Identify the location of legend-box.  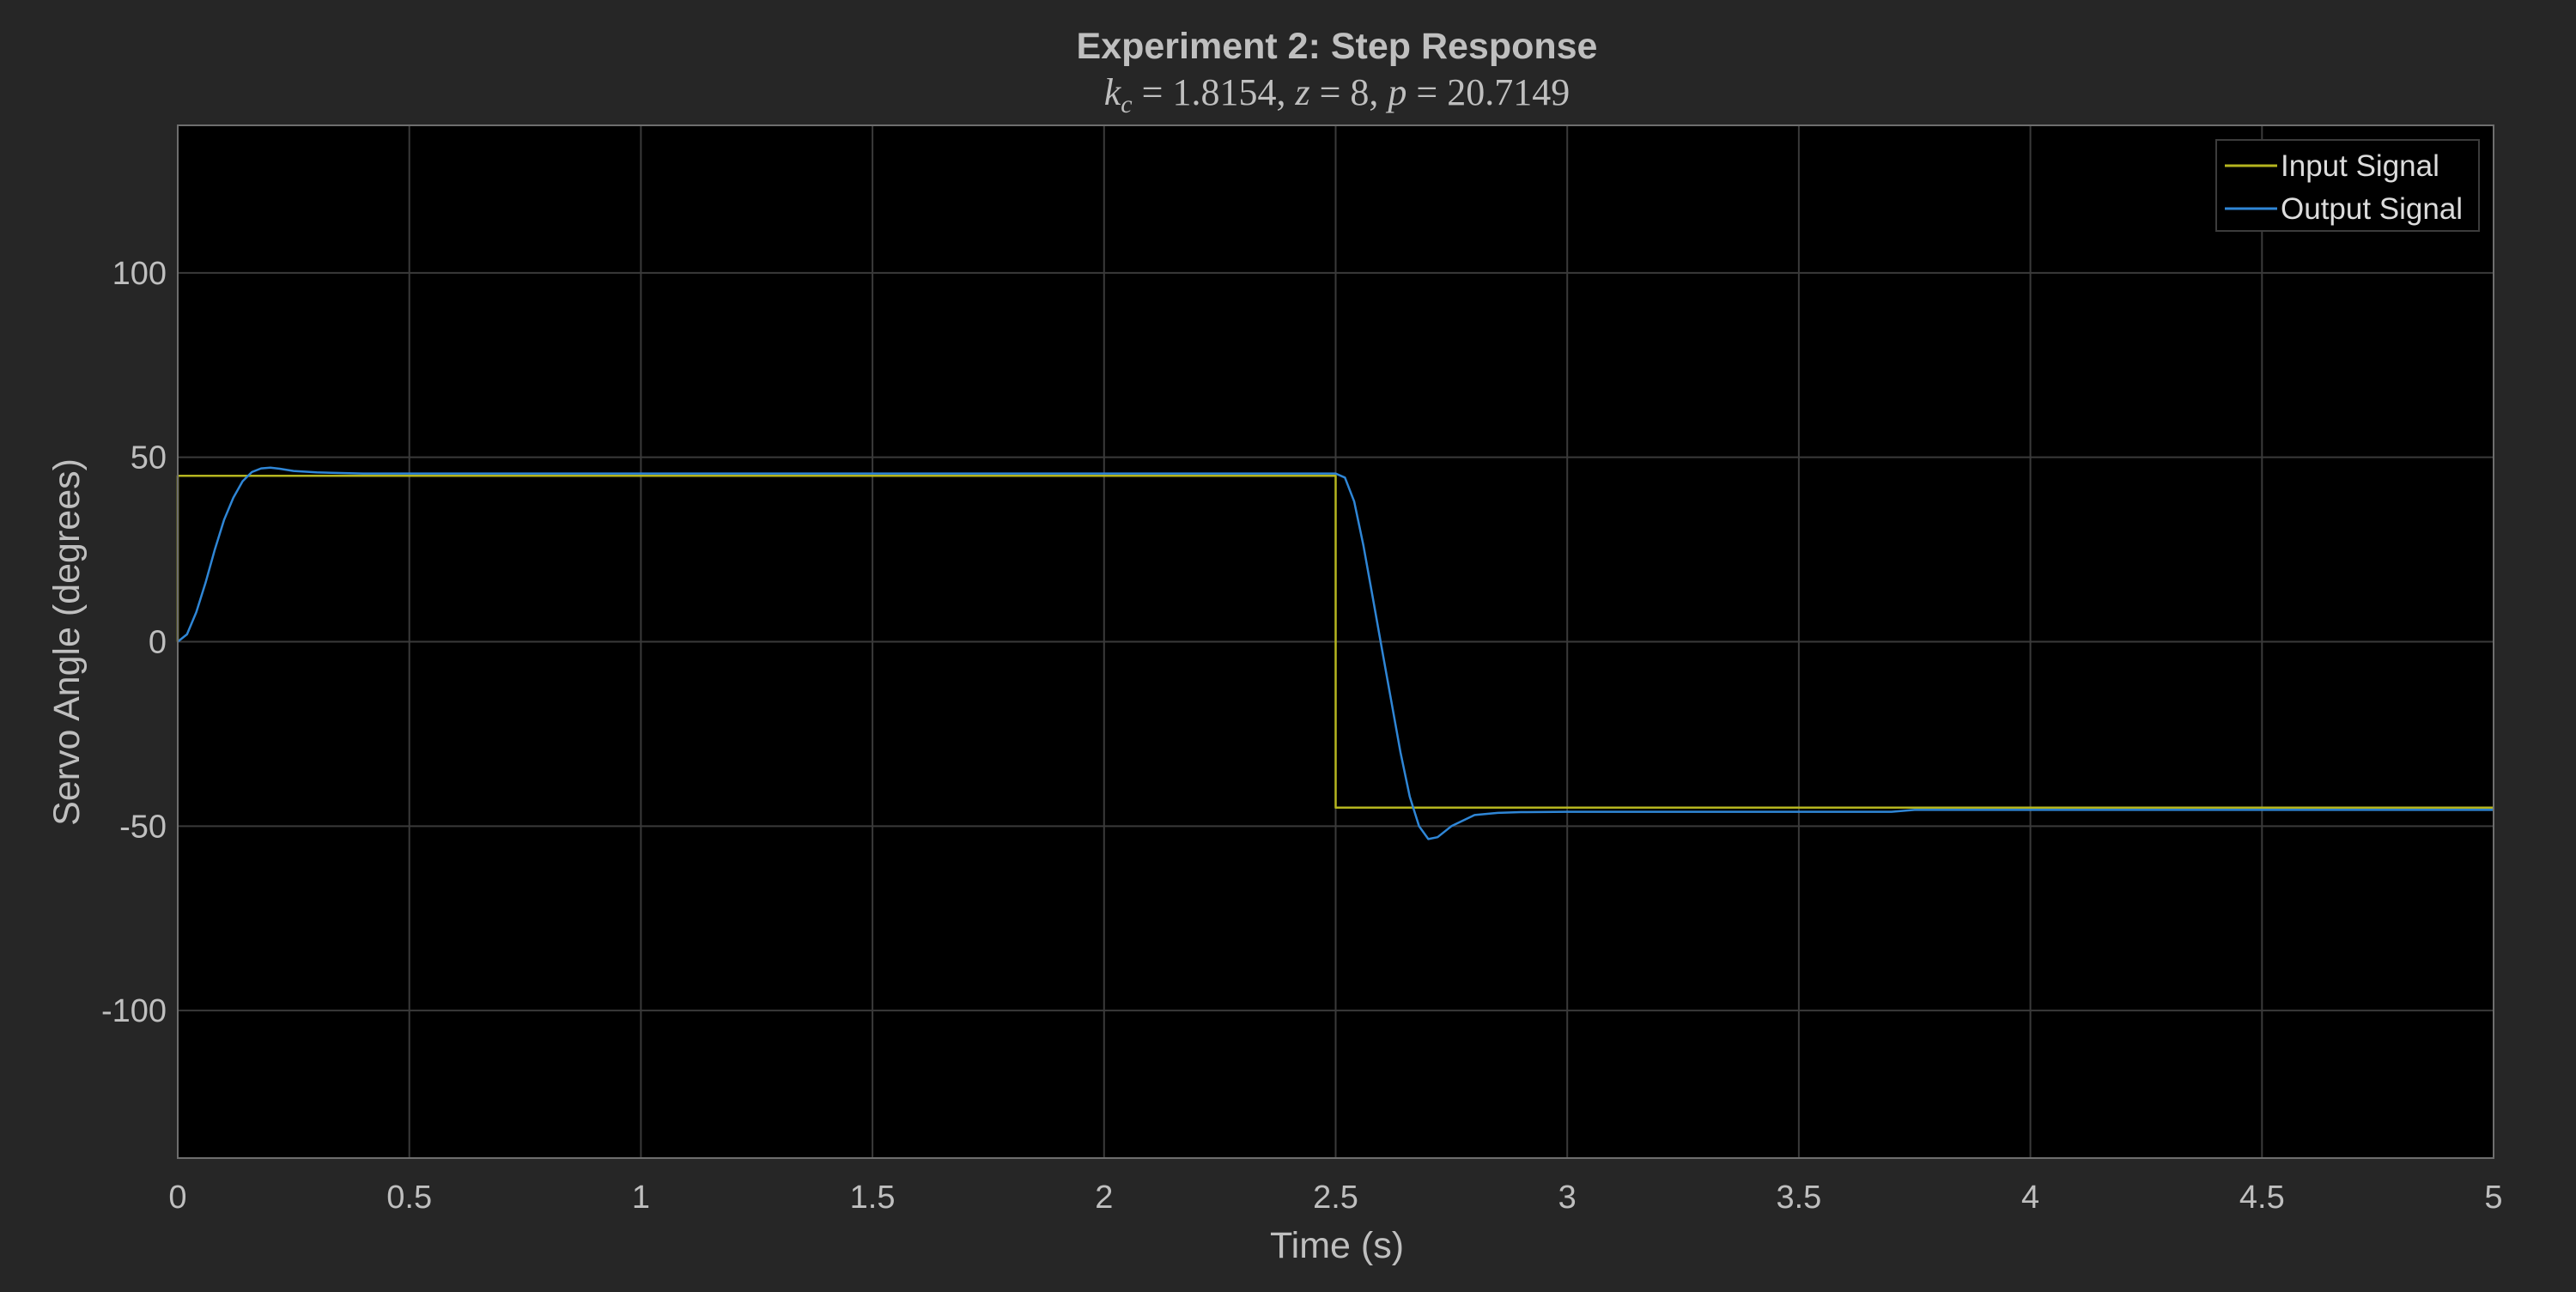
(2347, 185).